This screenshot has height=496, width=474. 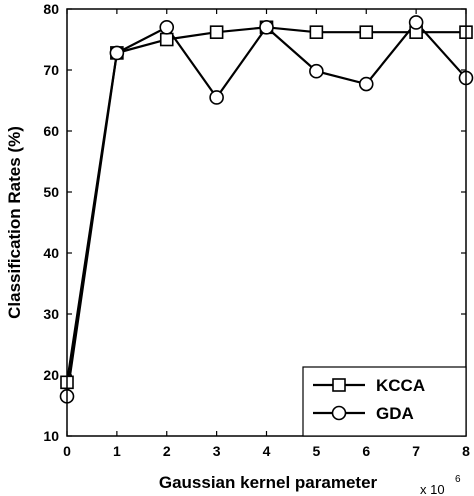 I want to click on y-tick-label: 60, so click(x=51, y=131).